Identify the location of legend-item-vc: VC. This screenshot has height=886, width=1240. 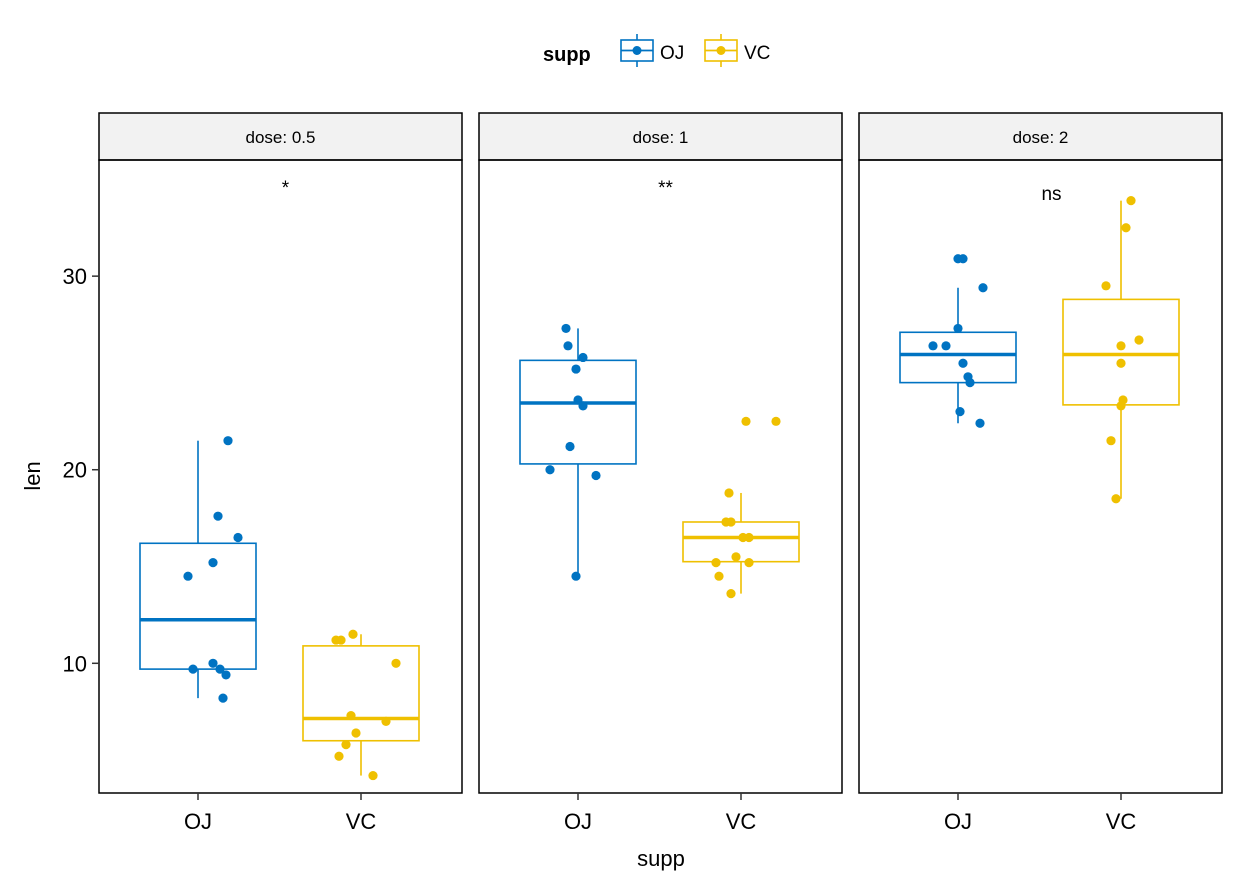
(737, 50).